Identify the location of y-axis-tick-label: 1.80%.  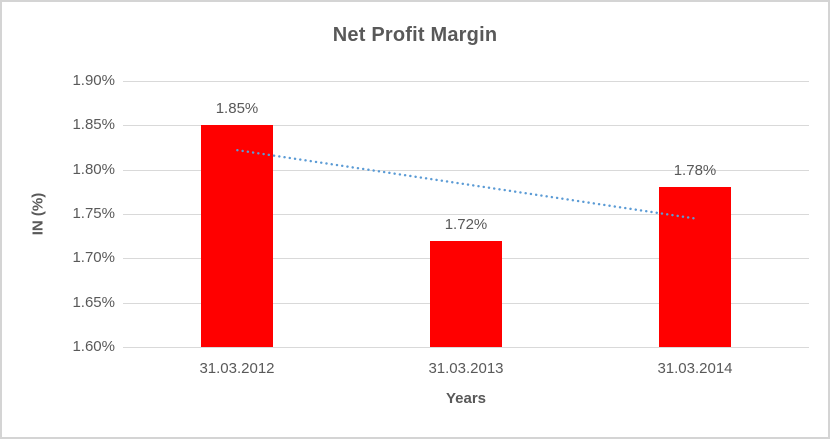
(93, 169).